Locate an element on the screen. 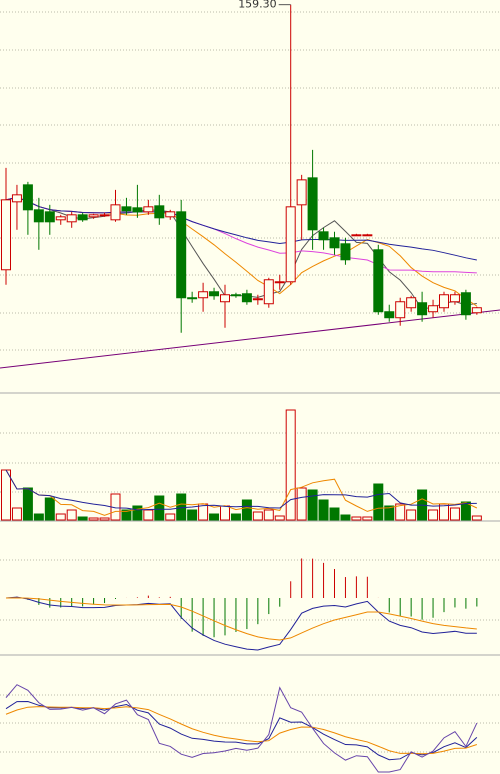 Image resolution: width=500 pixels, height=774 pixels. macd-dif is located at coordinates (241, 623).